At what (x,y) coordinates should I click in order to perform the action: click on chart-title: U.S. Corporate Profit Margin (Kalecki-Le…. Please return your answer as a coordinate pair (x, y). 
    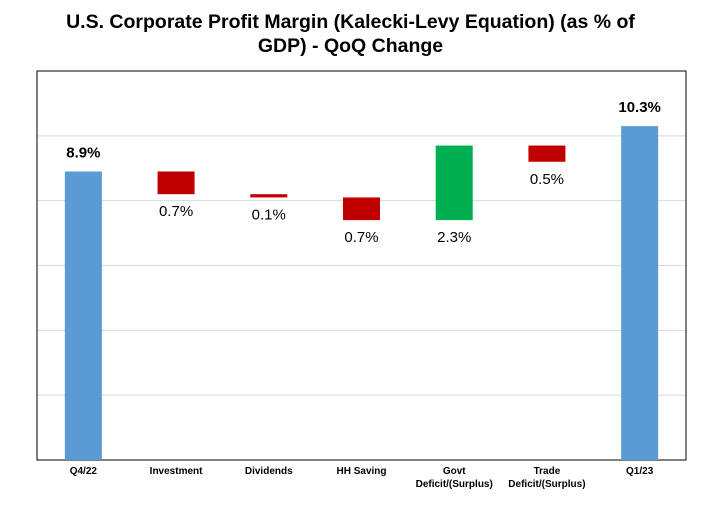
    Looking at the image, I should click on (350, 34).